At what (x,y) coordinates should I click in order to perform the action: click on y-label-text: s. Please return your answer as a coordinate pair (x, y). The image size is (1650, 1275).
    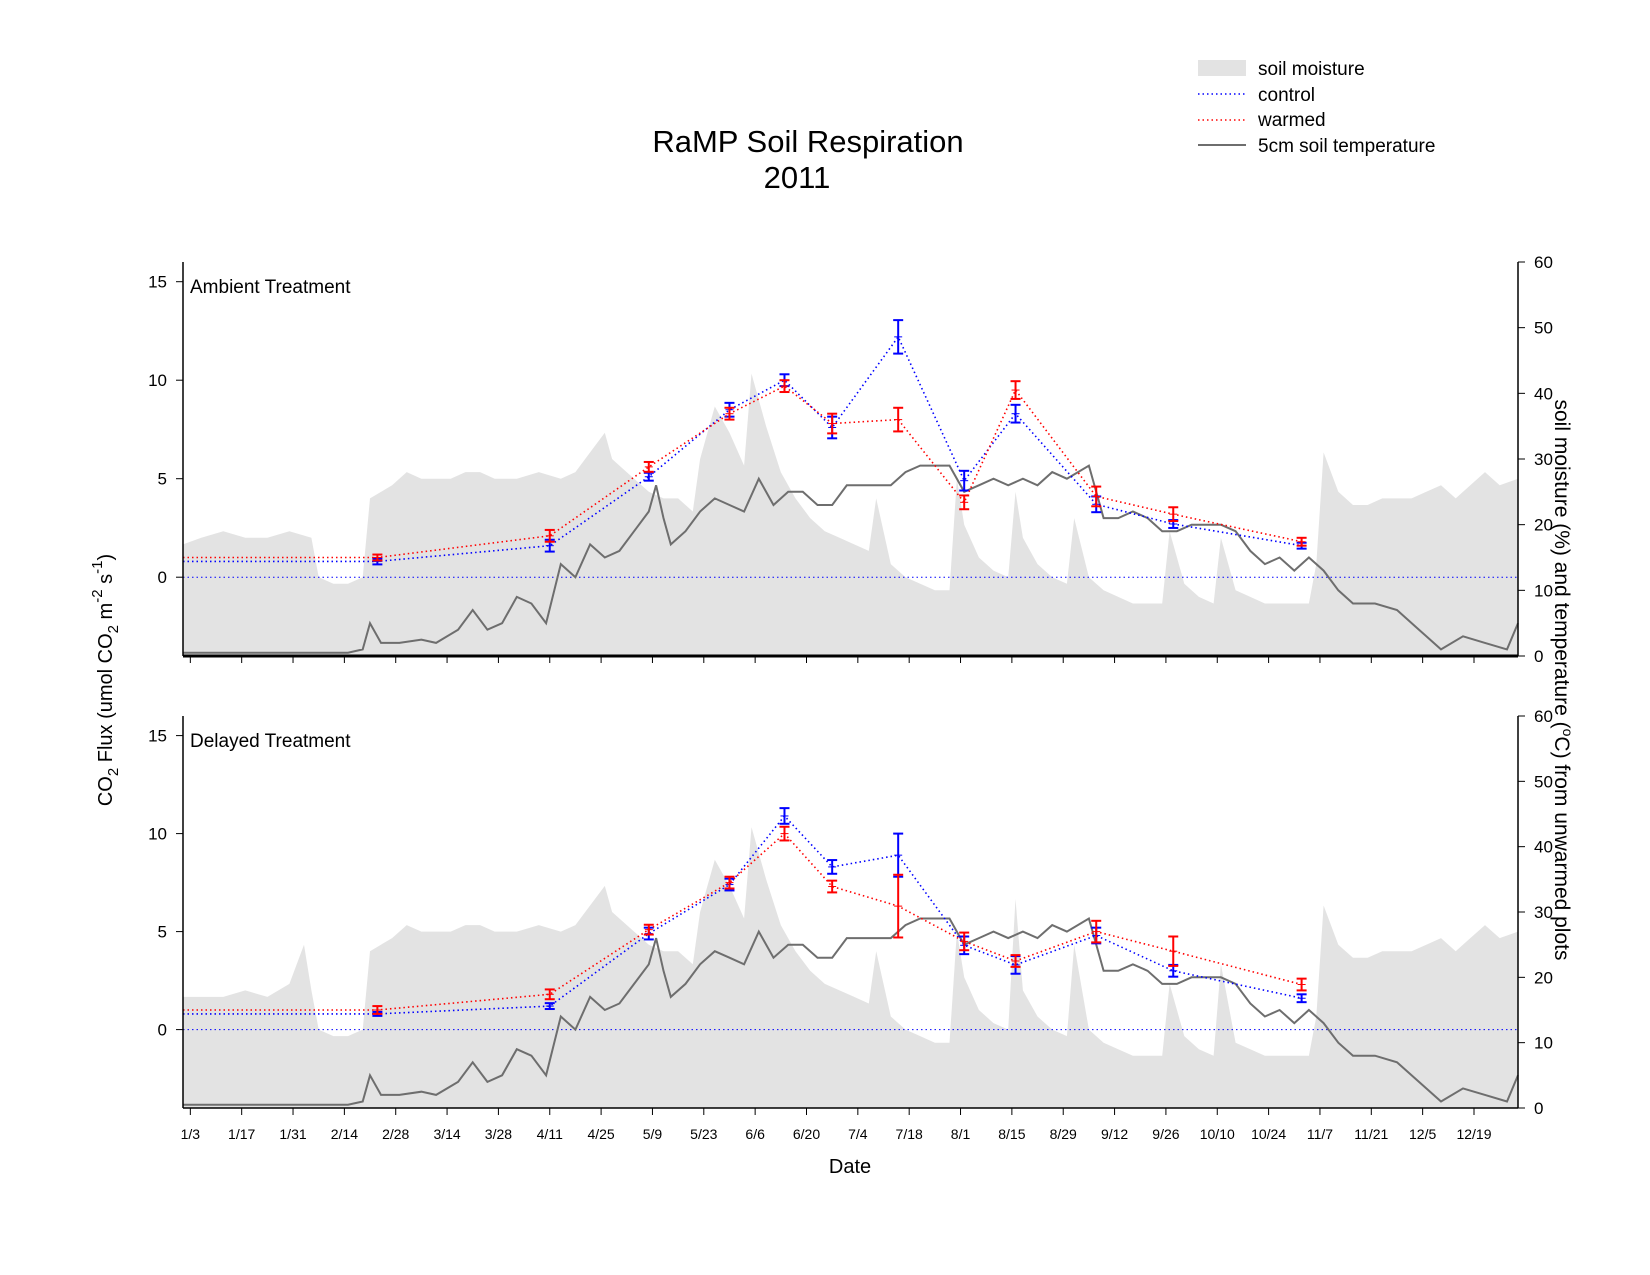
    Looking at the image, I should click on (106, 582).